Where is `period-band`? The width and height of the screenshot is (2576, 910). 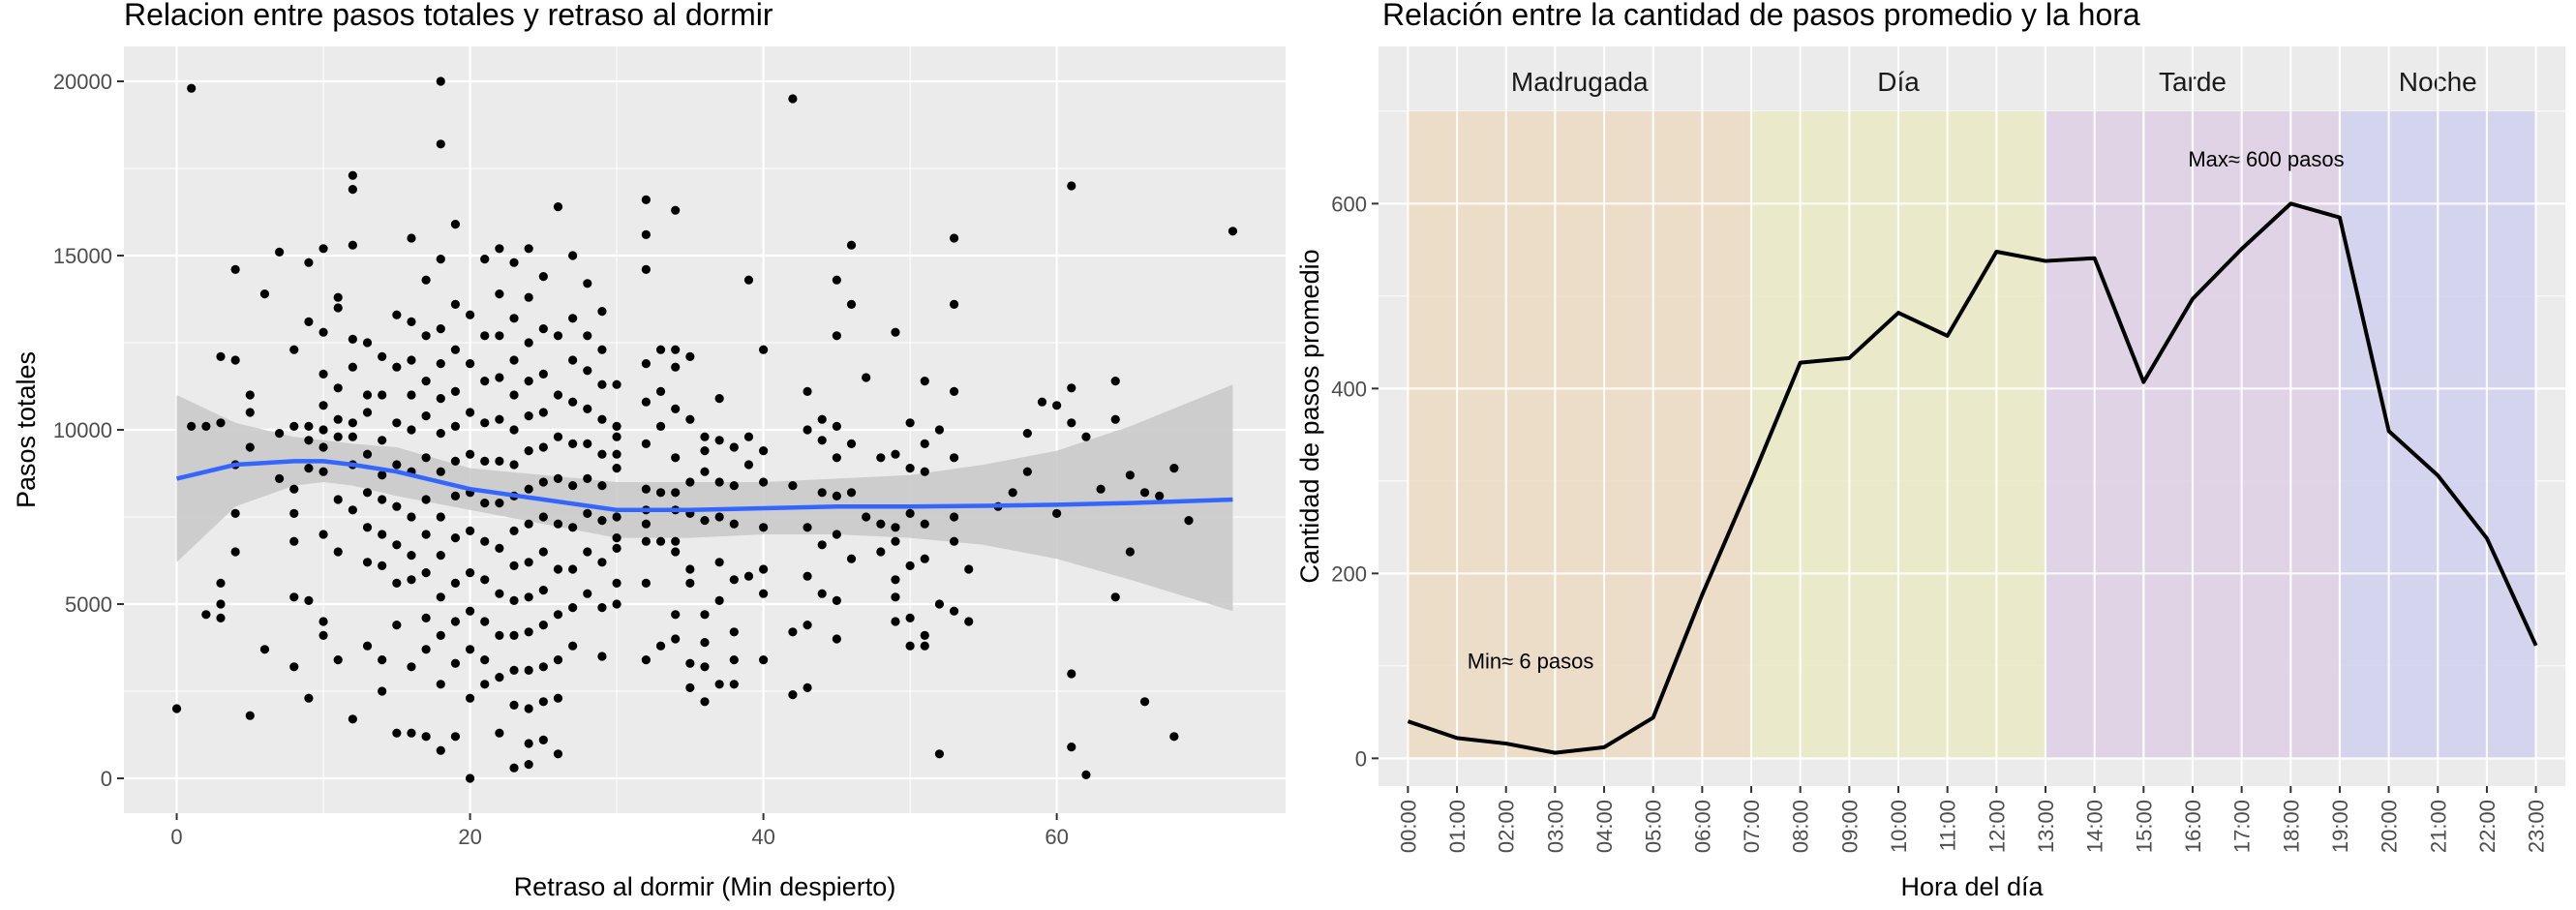 period-band is located at coordinates (1580, 435).